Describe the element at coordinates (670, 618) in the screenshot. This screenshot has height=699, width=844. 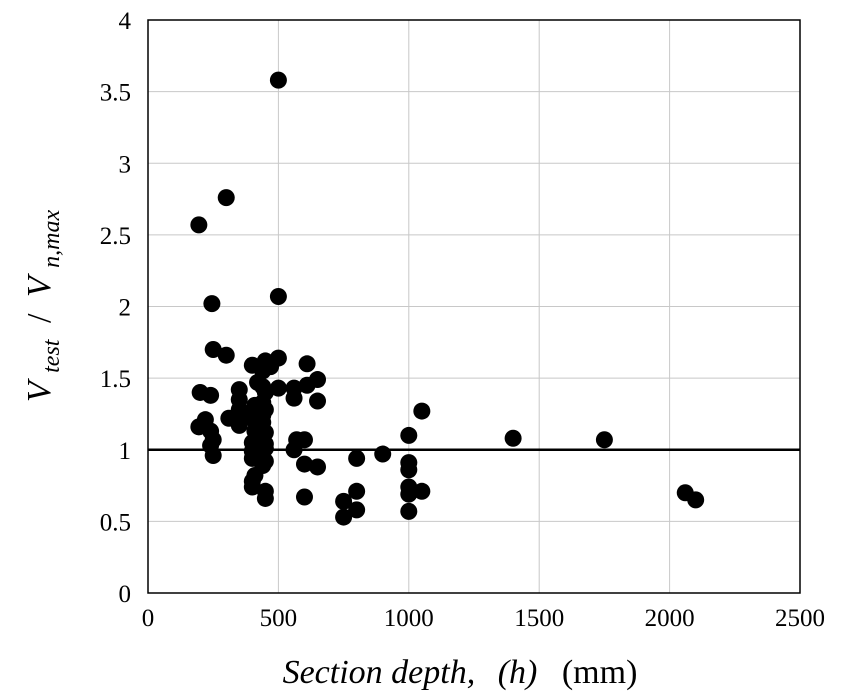
I see `x-tick-label-4: 2000` at that location.